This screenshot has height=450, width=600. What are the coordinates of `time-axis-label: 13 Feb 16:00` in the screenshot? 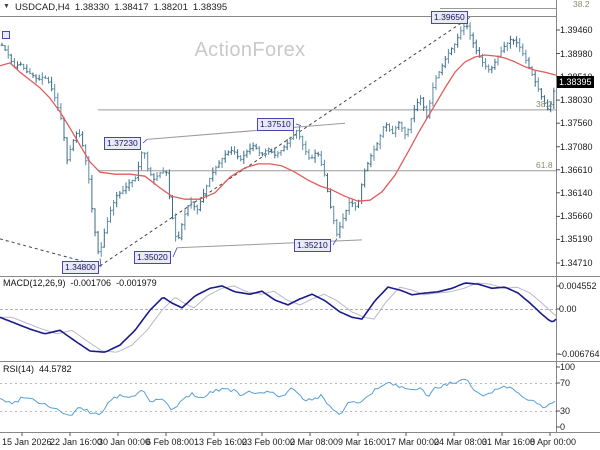 It's located at (221, 442).